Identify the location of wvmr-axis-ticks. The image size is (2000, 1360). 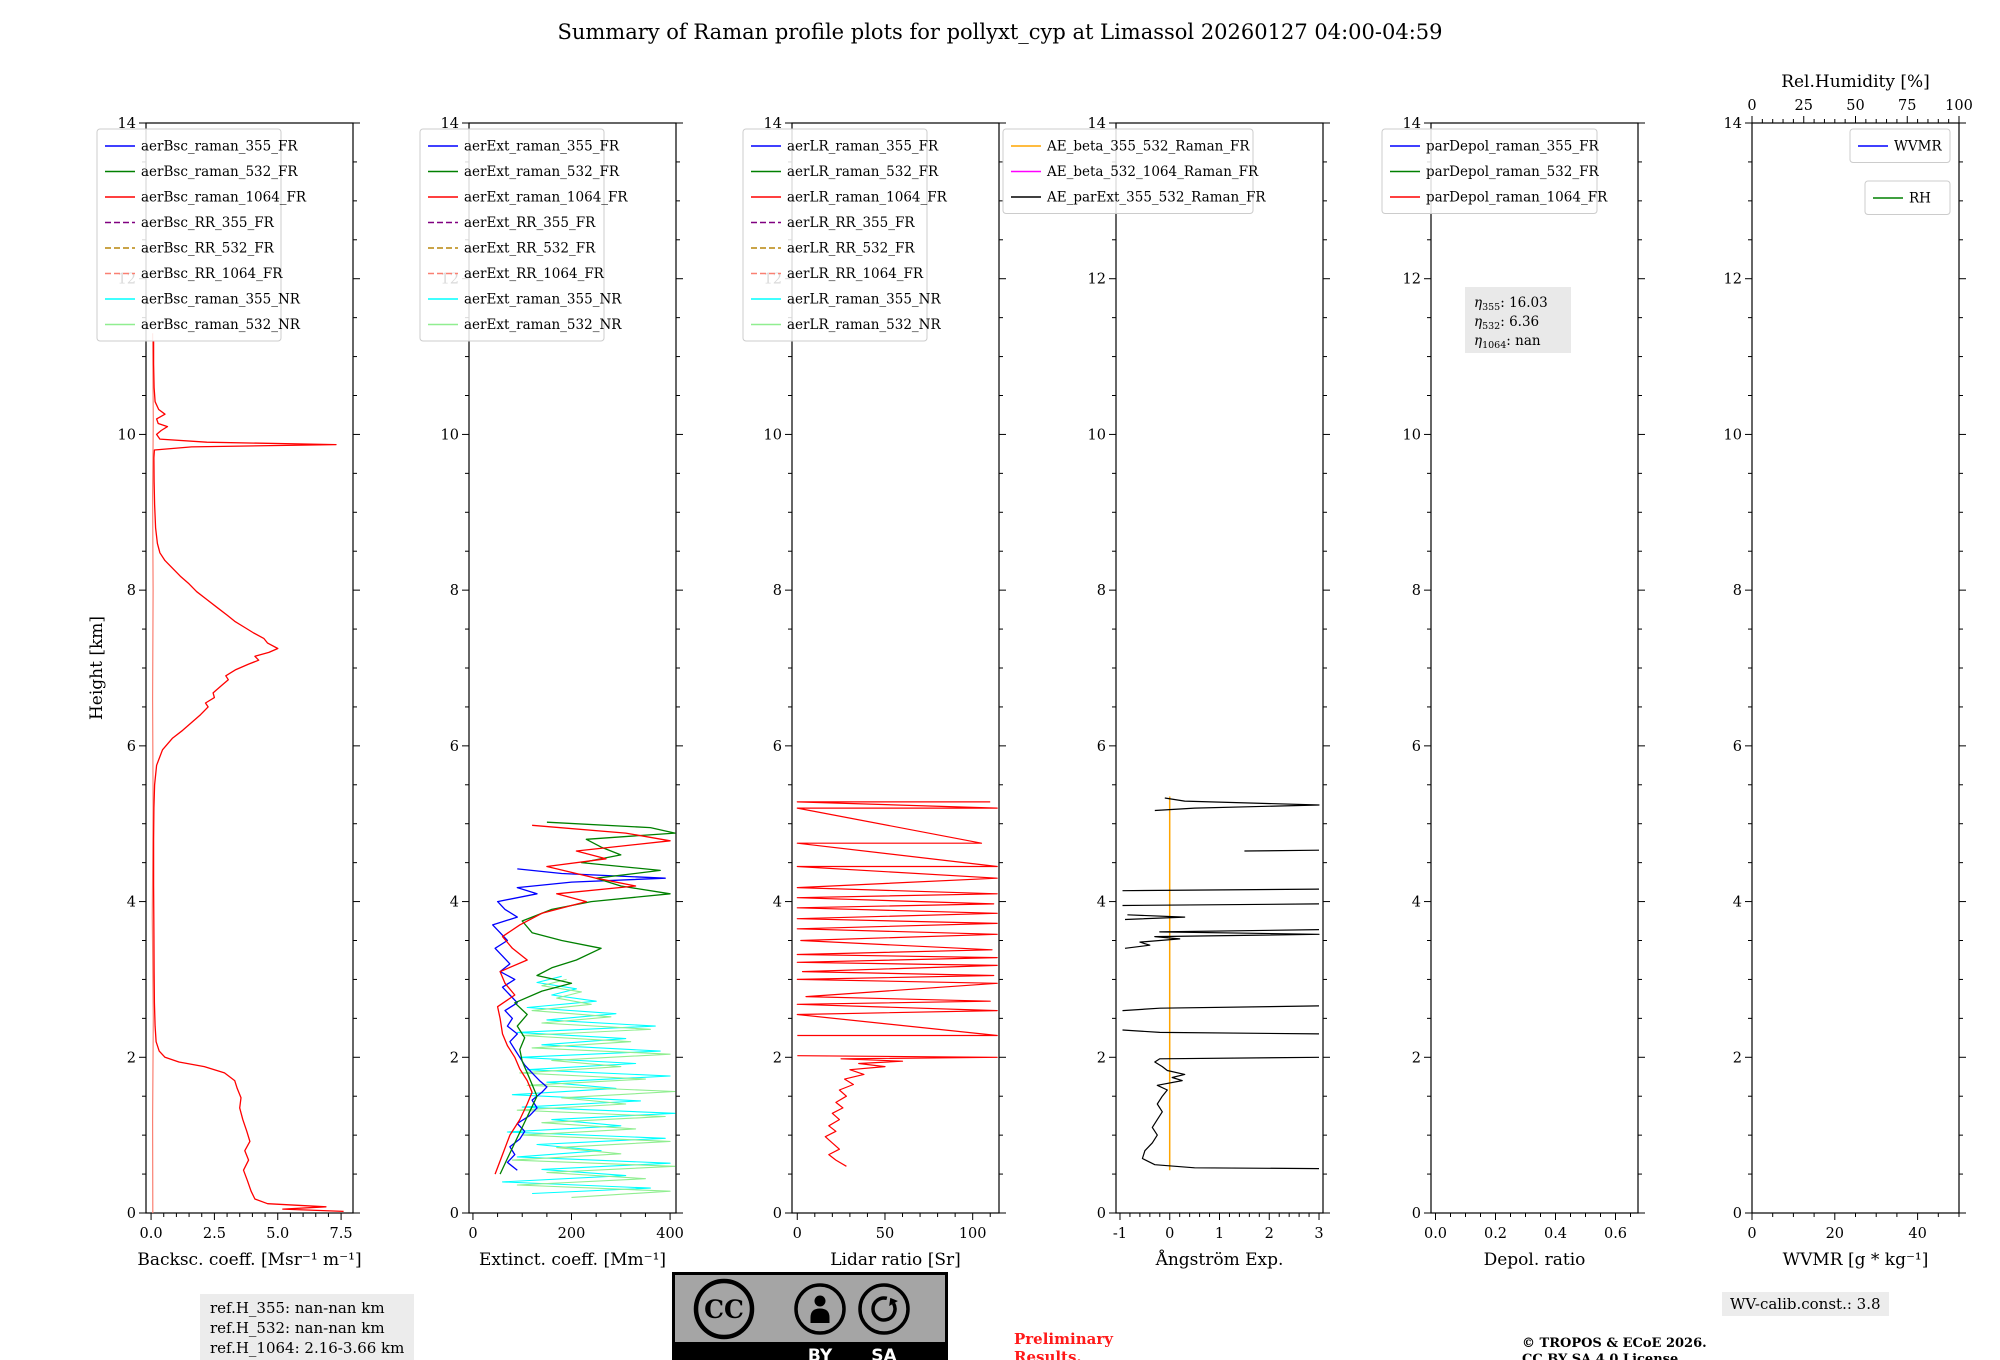
(1855, 668).